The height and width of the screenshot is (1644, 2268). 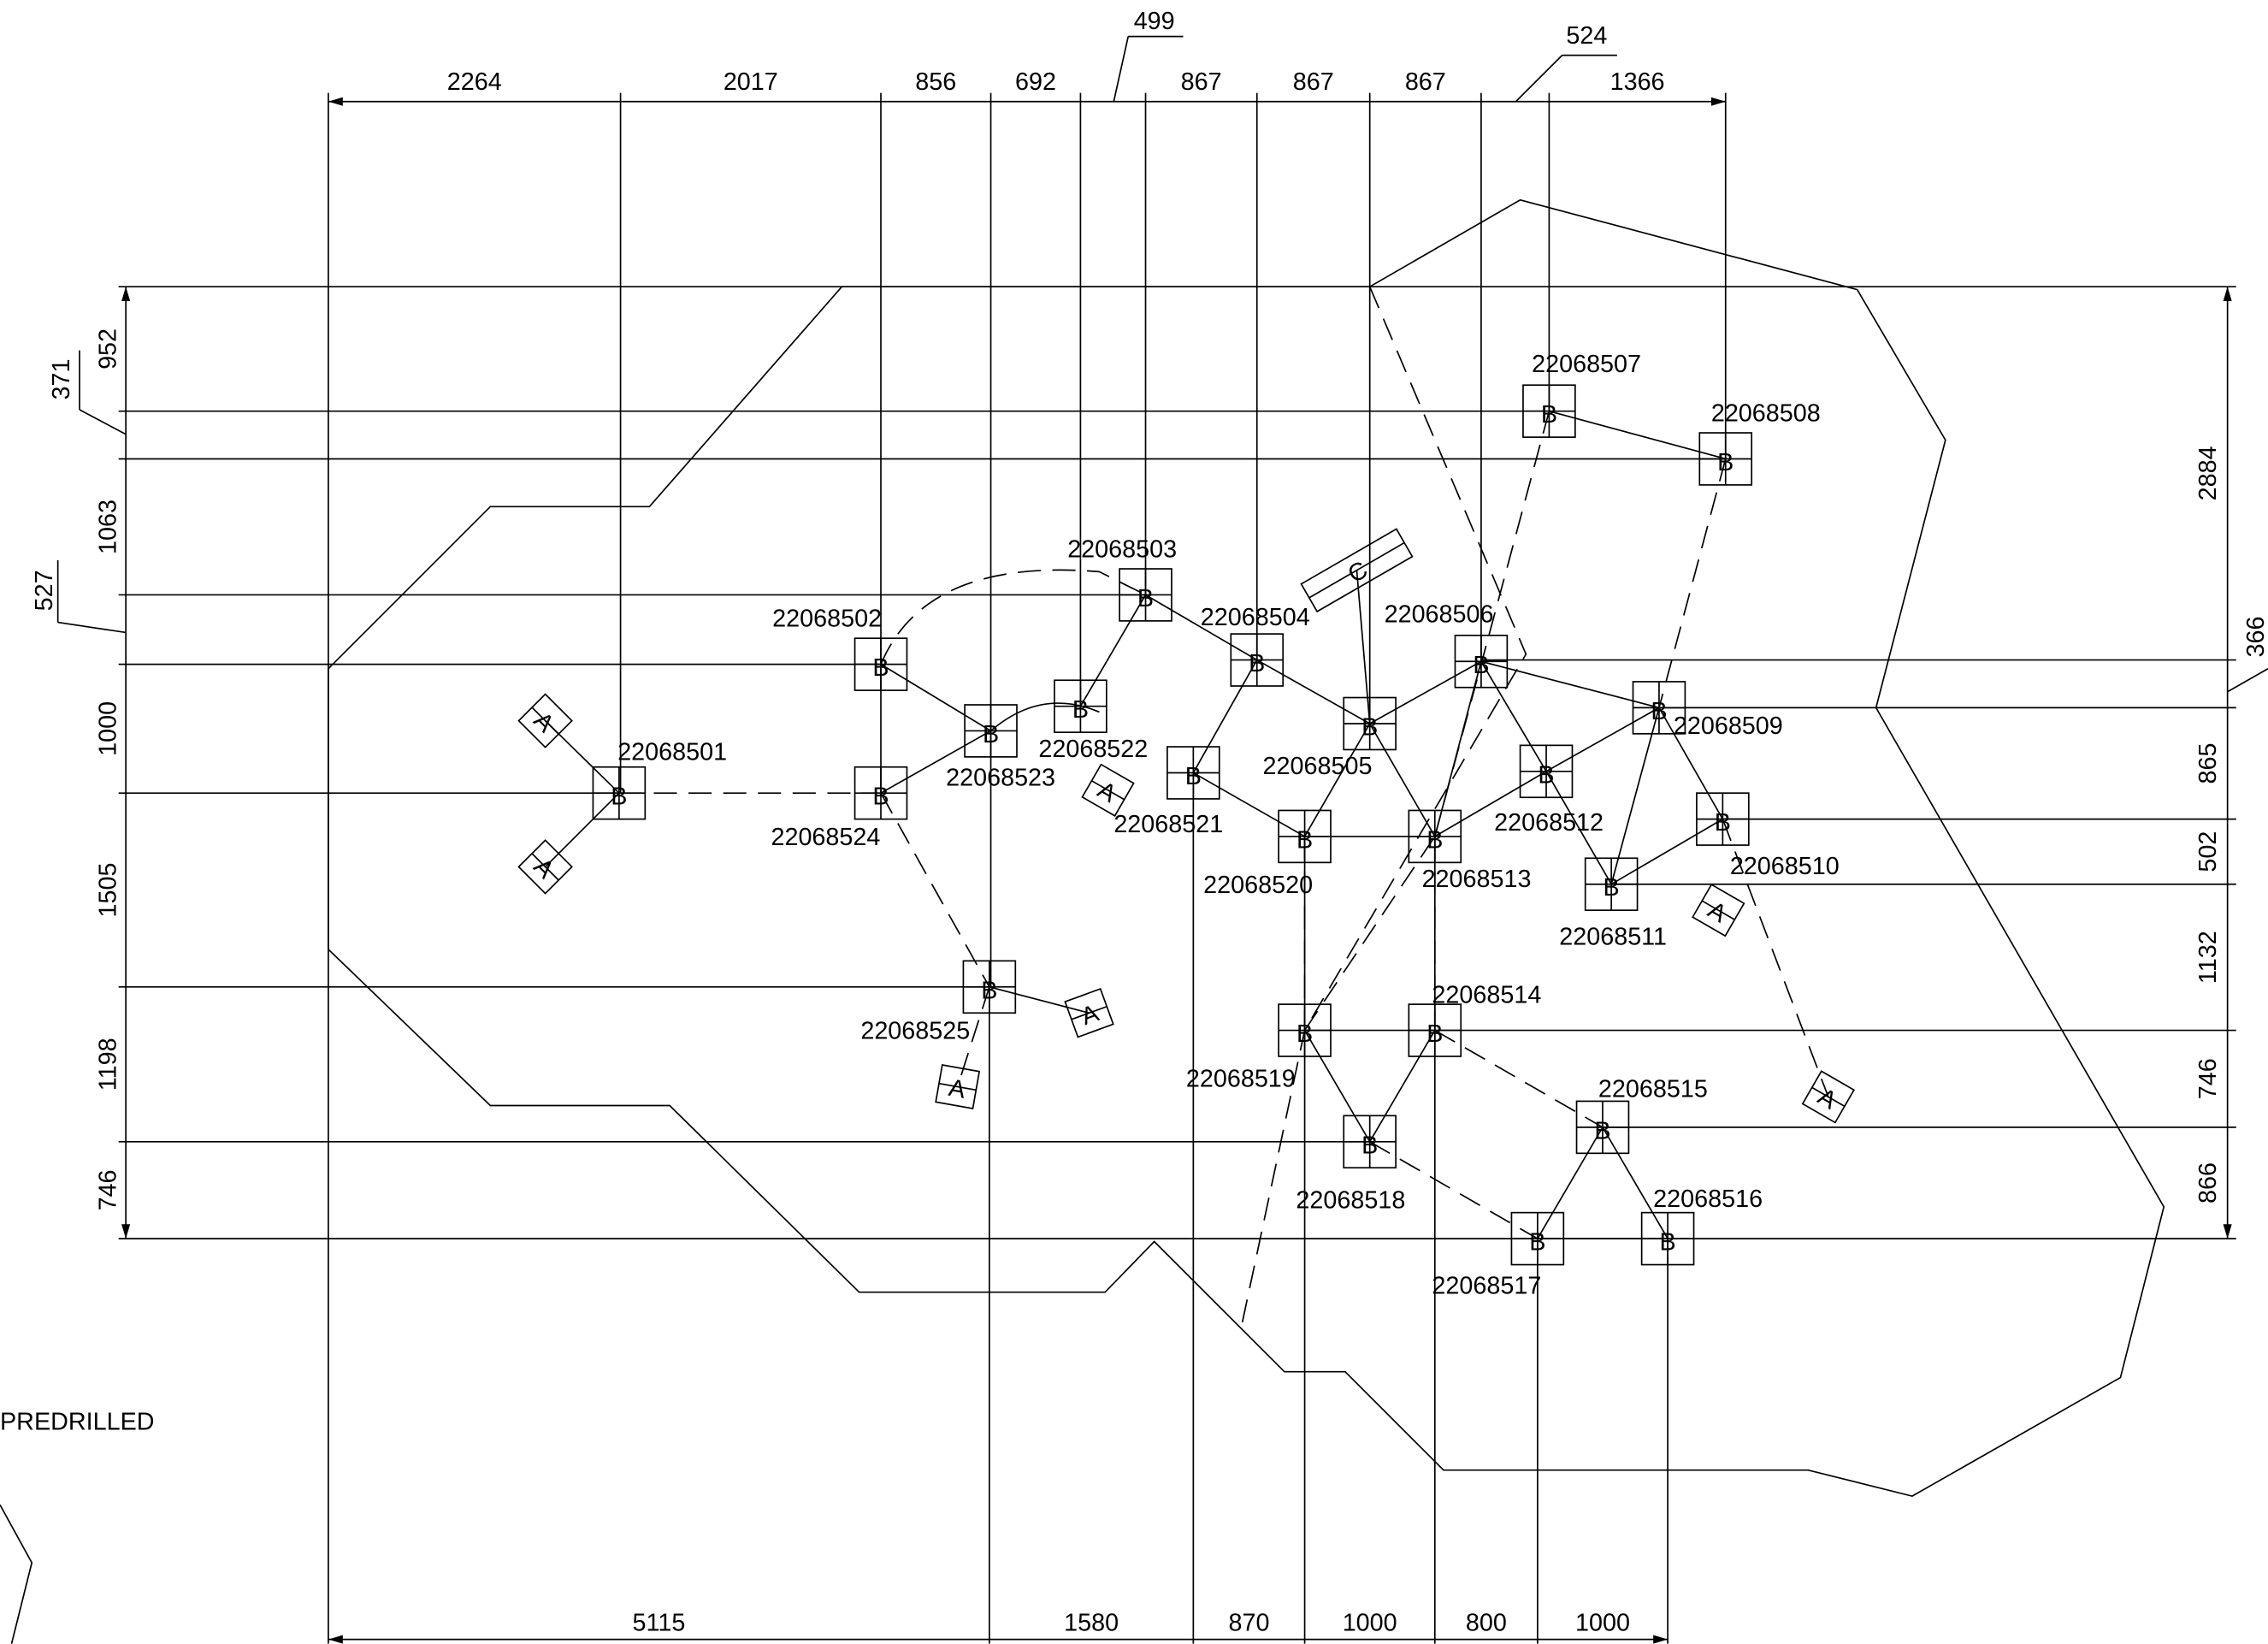 I want to click on pile-label: 22068522, so click(x=1093, y=749).